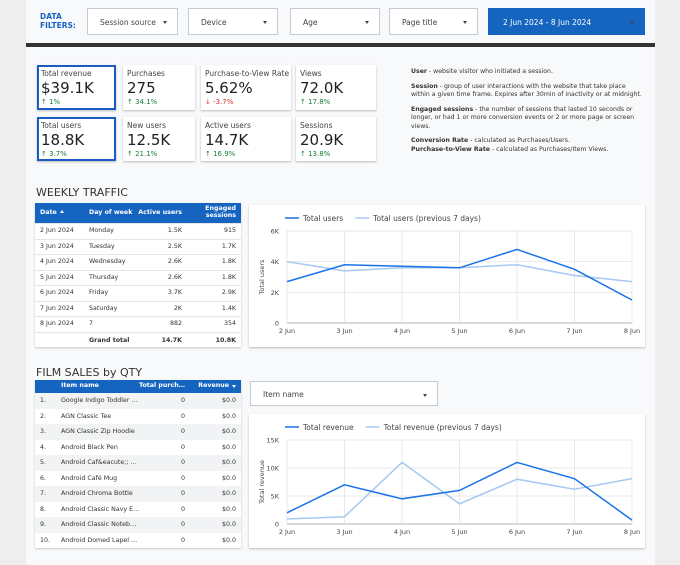 This screenshot has height=565, width=680. I want to click on x-tick-label: 7 Jun, so click(574, 331).